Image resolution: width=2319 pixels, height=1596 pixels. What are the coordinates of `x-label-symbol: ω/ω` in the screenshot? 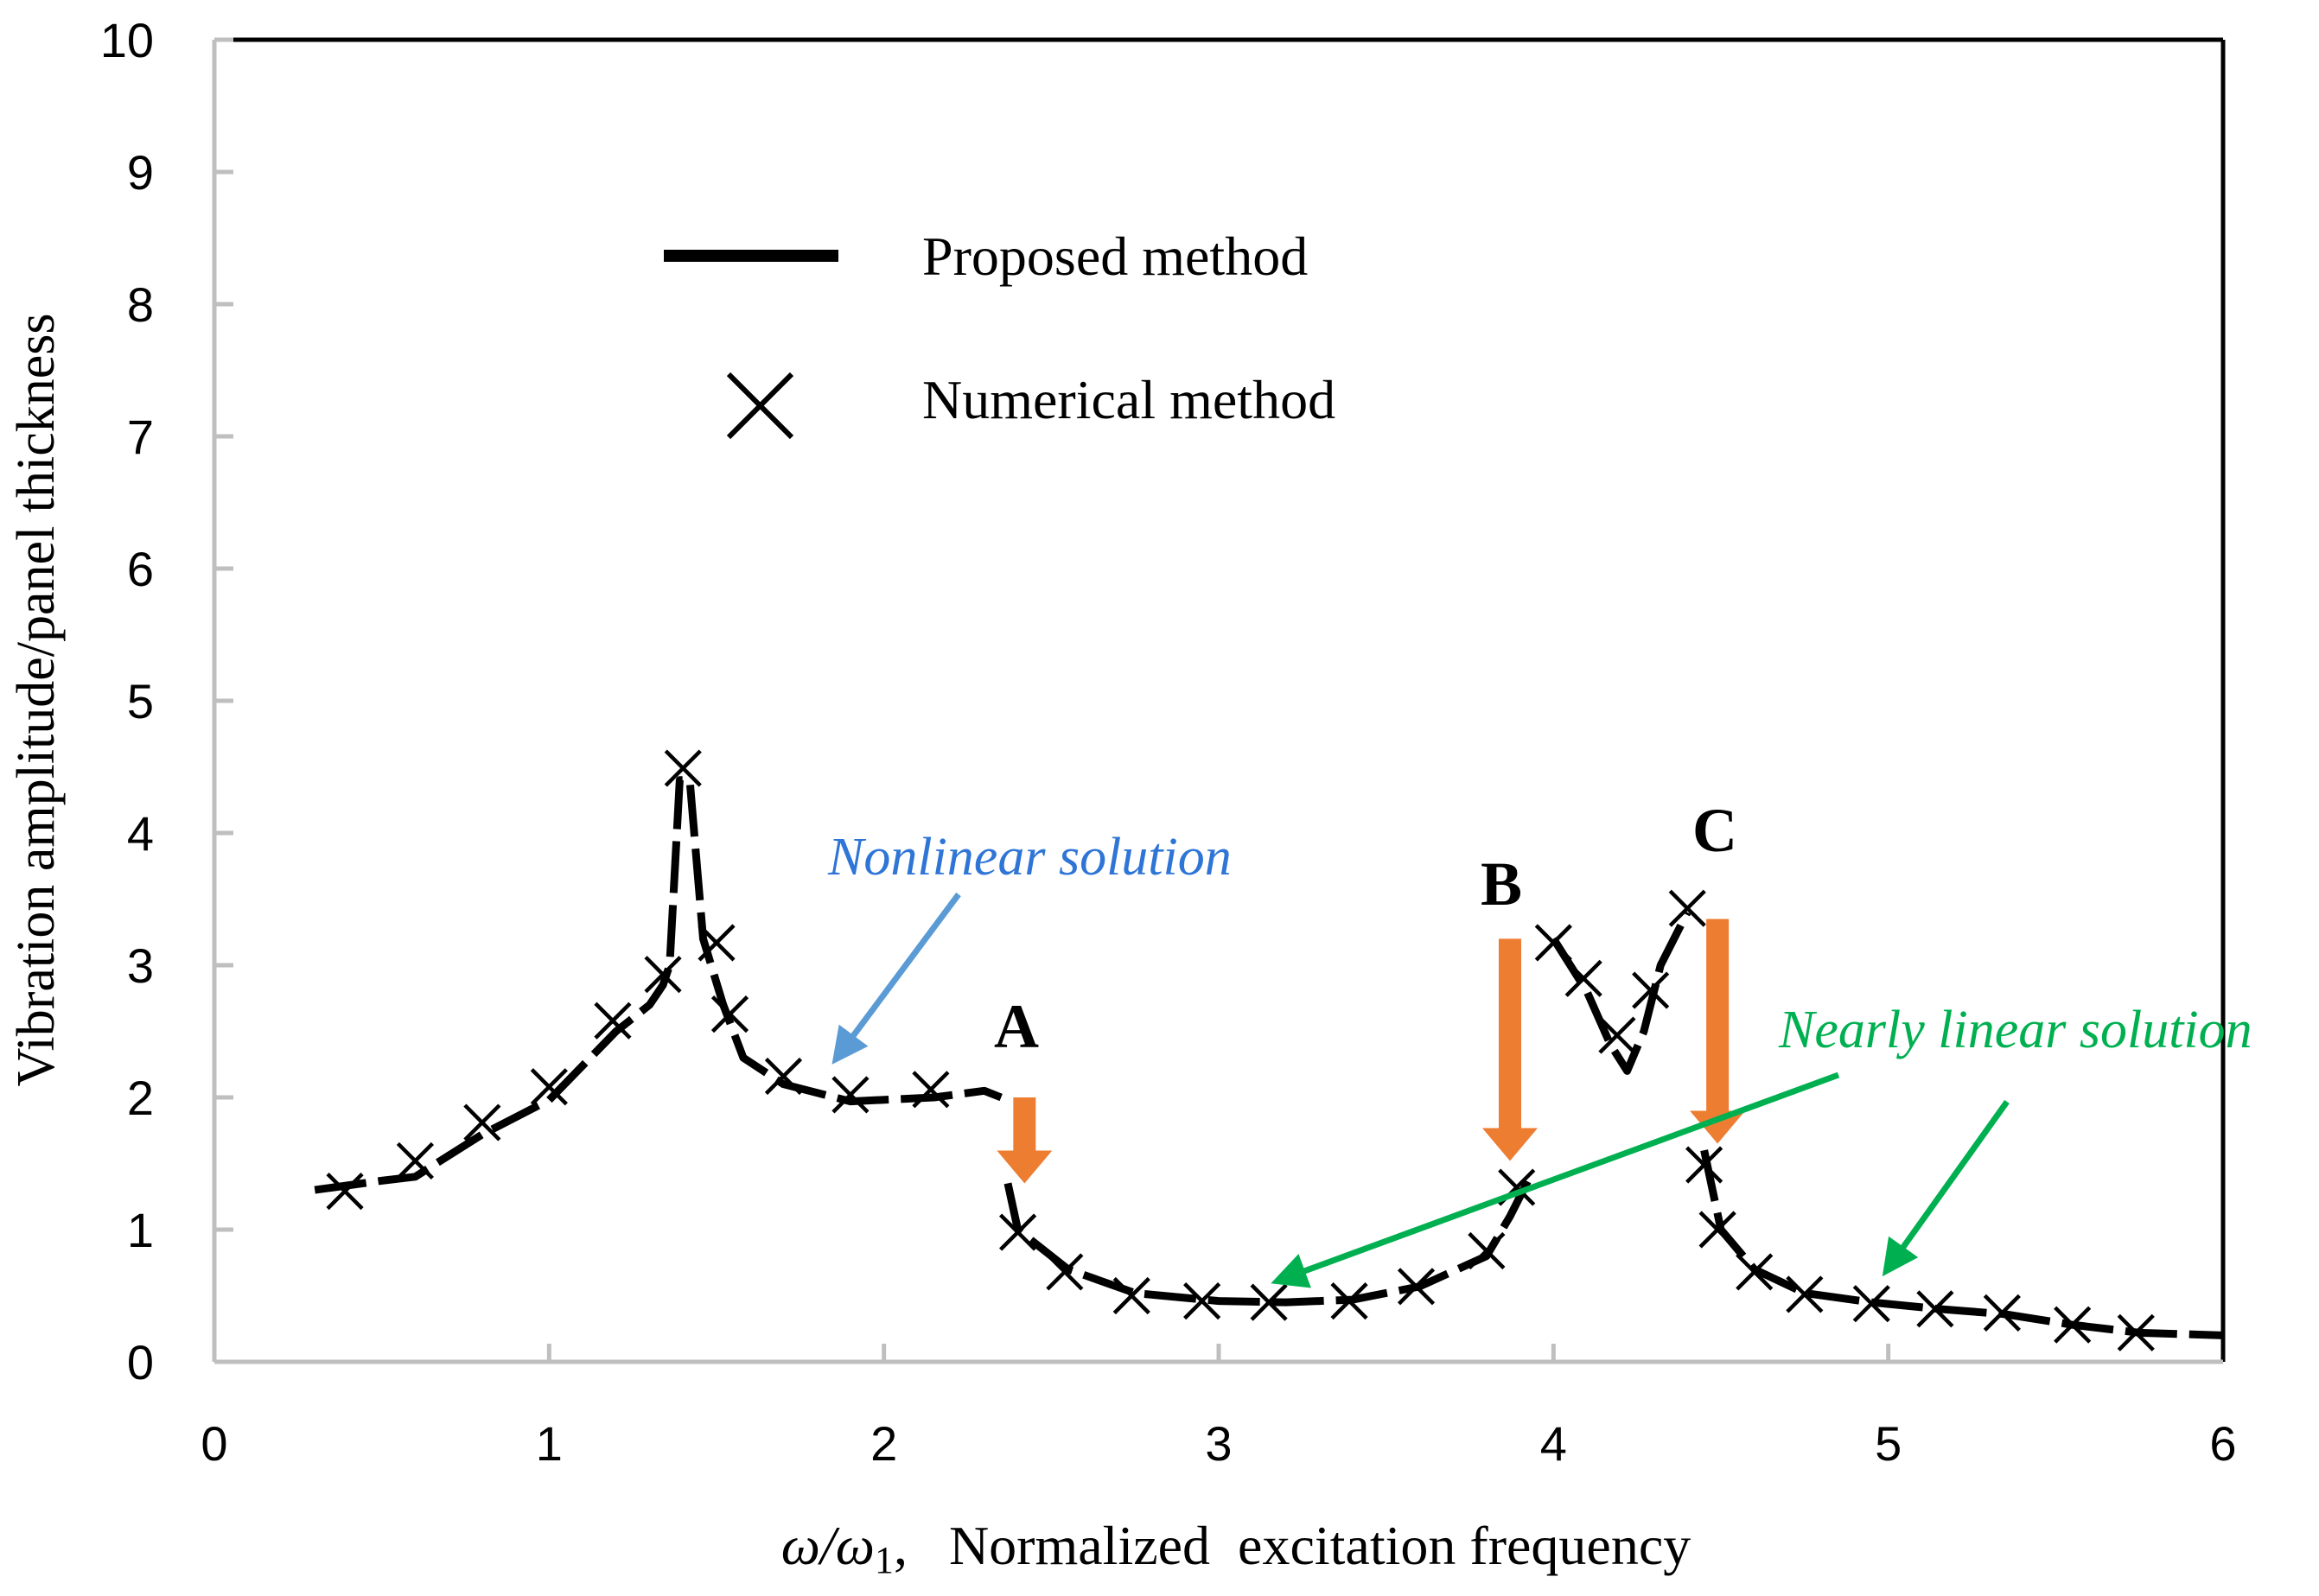 It's located at (828, 1545).